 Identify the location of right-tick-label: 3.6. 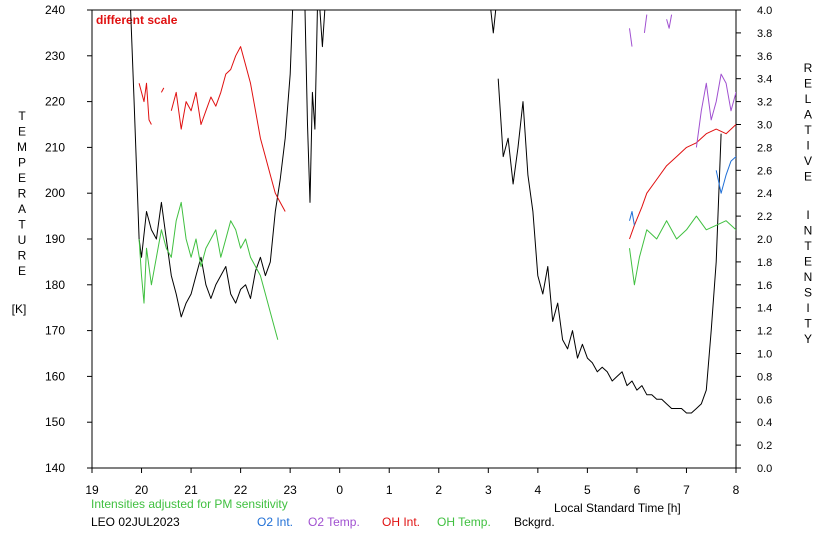
(764, 57).